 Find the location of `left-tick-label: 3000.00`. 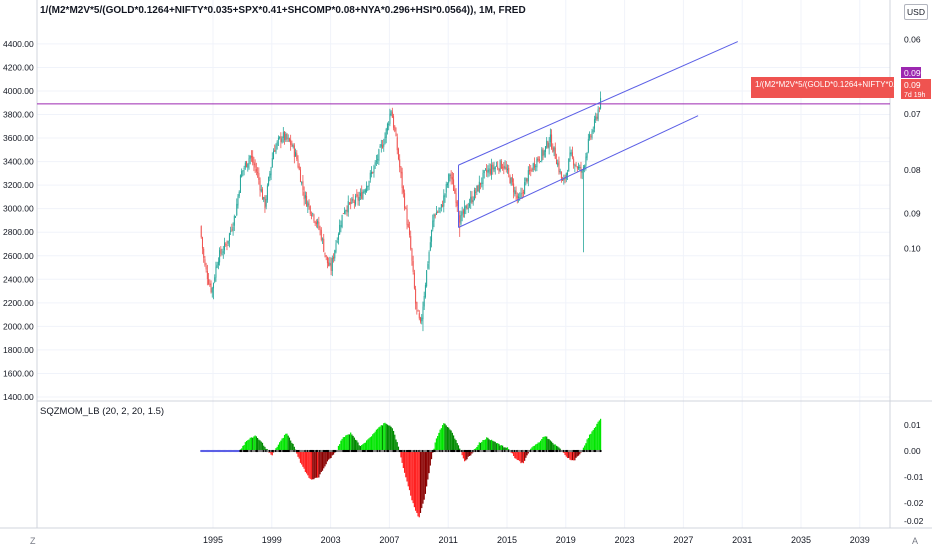

left-tick-label: 3000.00 is located at coordinates (18, 209).